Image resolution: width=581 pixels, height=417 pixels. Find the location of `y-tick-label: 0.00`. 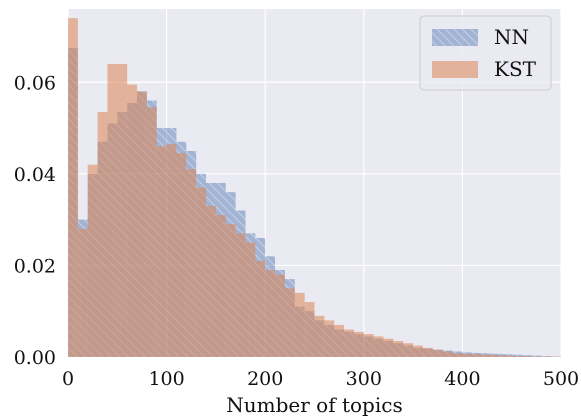

y-tick-label: 0.00 is located at coordinates (35, 358).